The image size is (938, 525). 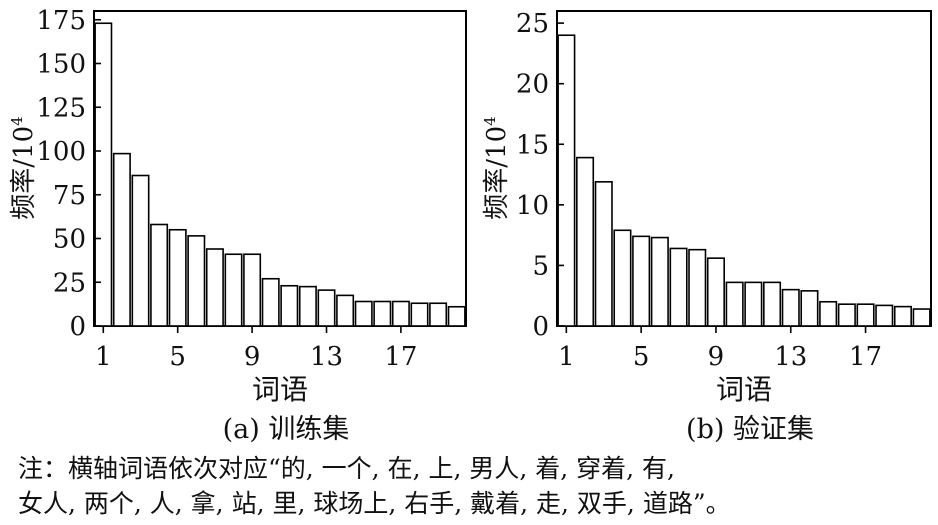 What do you see at coordinates (532, 145) in the screenshot?
I see `y-tick-label: 15` at bounding box center [532, 145].